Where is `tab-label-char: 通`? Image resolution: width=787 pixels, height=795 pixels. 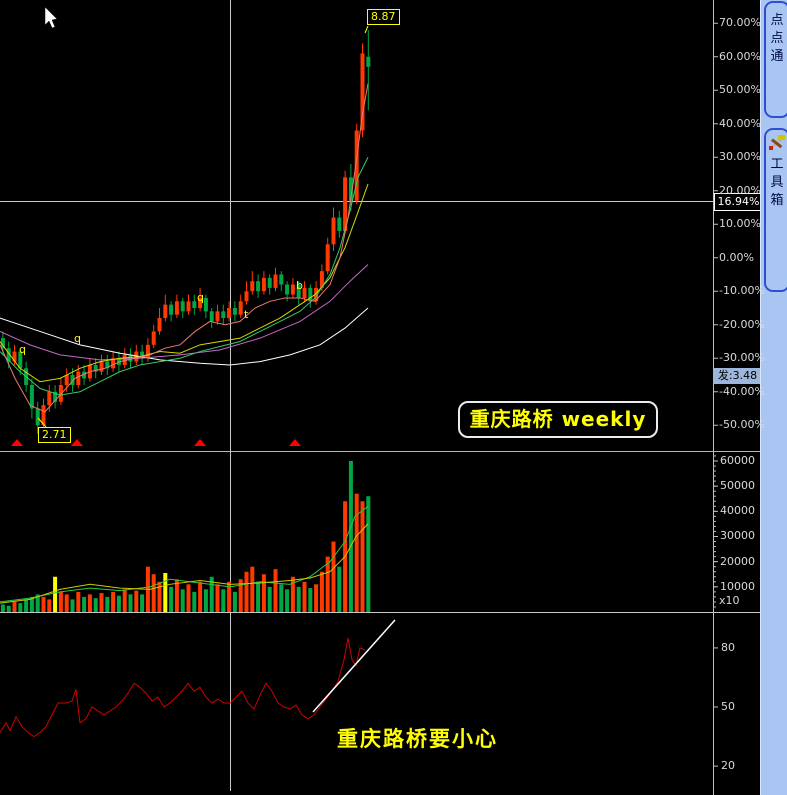
tab-label-char: 通 is located at coordinates (777, 56).